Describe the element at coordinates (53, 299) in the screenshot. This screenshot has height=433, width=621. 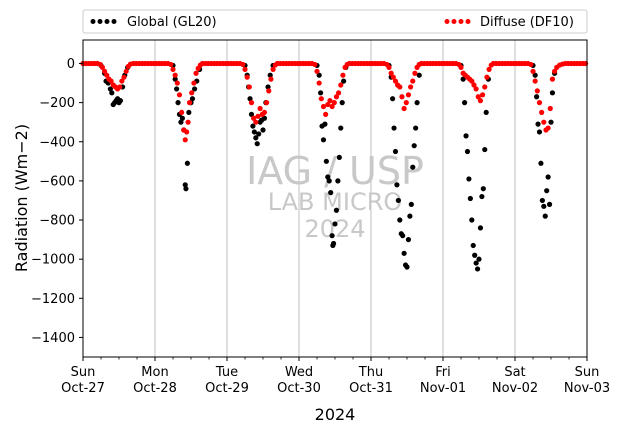
I see `y-tick-label: −1200` at that location.